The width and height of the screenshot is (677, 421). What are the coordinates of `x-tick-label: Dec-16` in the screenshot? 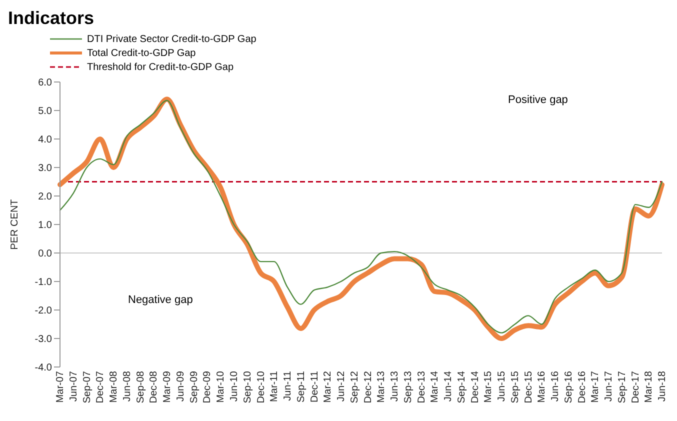 It's located at (582, 387).